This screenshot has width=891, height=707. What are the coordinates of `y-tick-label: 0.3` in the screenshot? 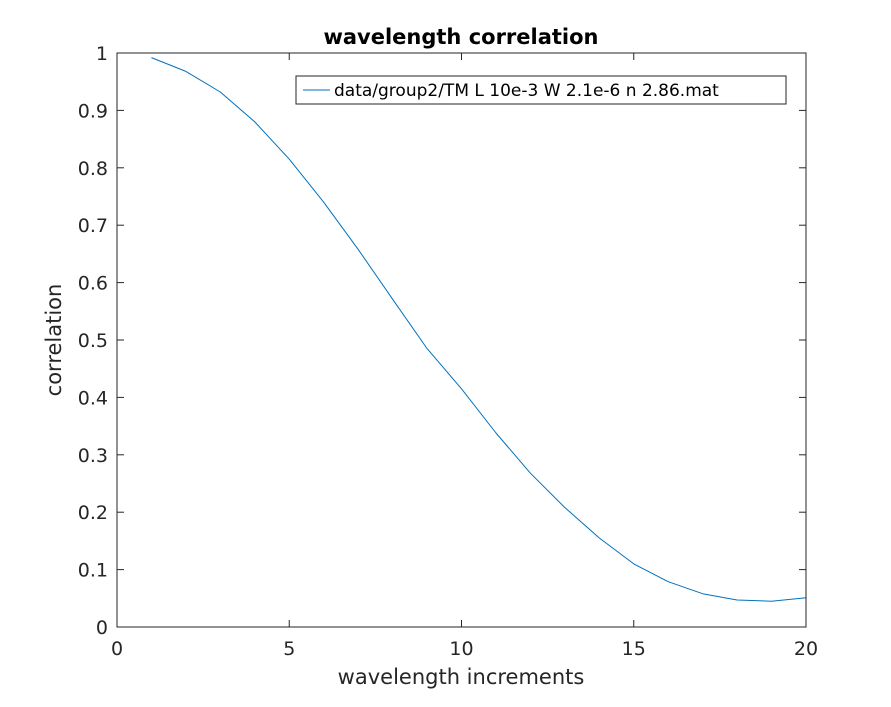 It's located at (93, 456).